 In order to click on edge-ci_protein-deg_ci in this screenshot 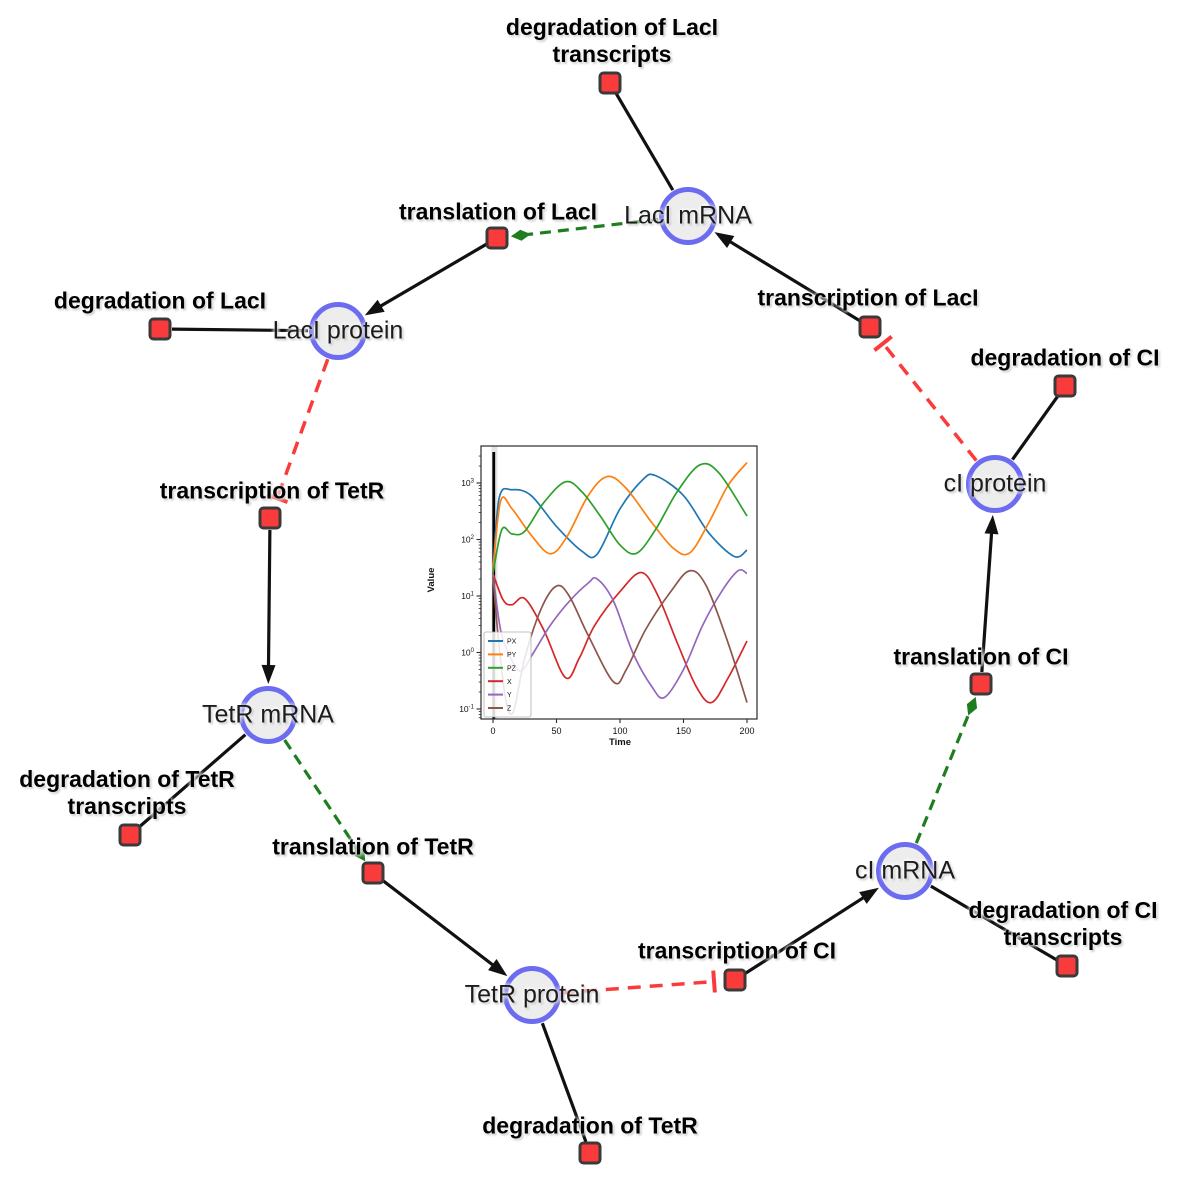, I will do `click(1035, 427)`.